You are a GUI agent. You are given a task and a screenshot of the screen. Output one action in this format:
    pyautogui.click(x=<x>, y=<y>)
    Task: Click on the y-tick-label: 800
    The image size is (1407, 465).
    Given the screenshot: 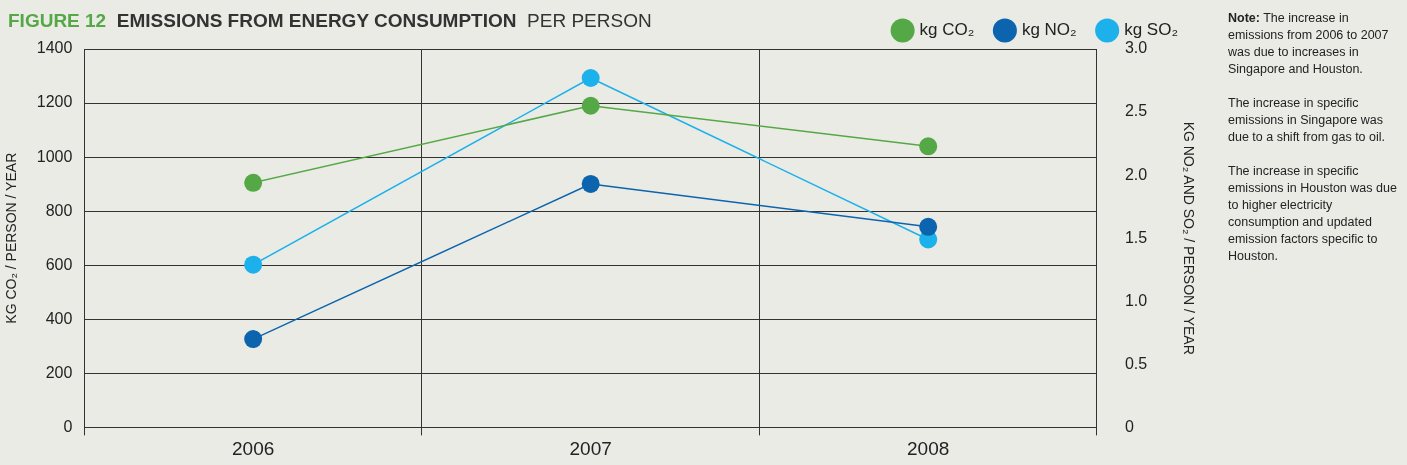 What is the action you would take?
    pyautogui.click(x=59, y=210)
    